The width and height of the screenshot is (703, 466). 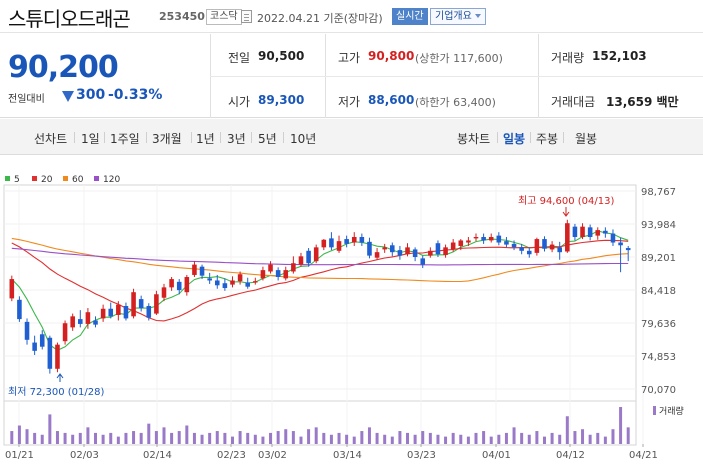 I want to click on volume-plot-area, so click(x=320, y=423).